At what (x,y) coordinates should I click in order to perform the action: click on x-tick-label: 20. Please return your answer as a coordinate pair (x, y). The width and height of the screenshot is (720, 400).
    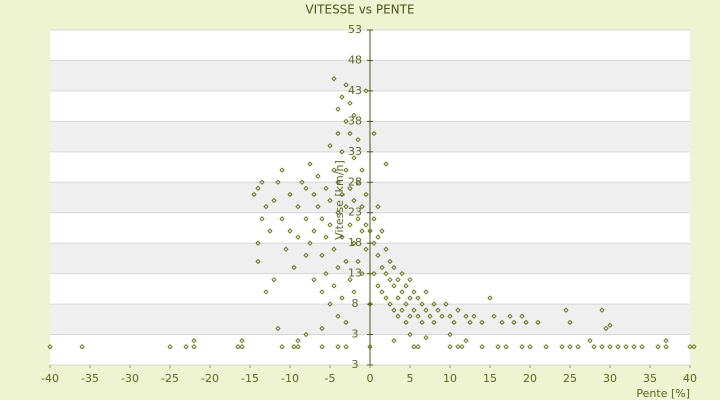
    Looking at the image, I should click on (530, 378).